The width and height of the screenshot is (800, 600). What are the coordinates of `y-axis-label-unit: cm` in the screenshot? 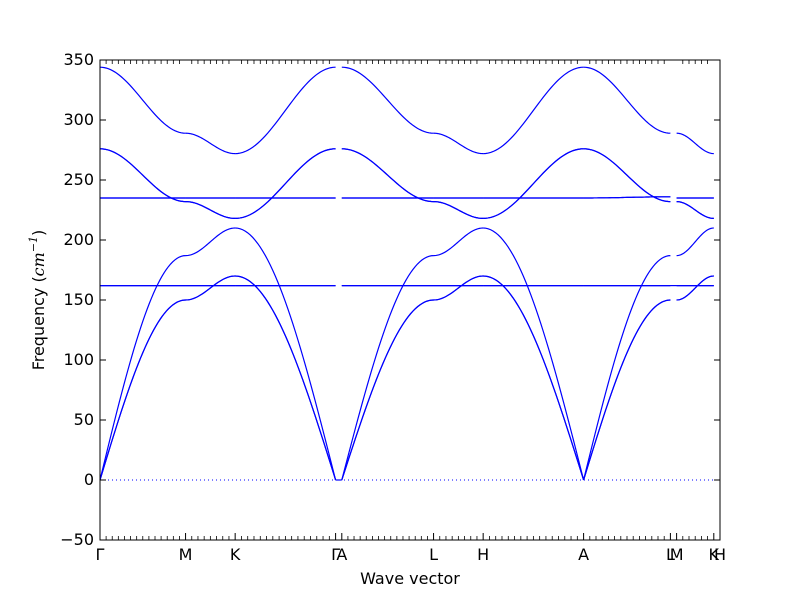 It's located at (38, 264).